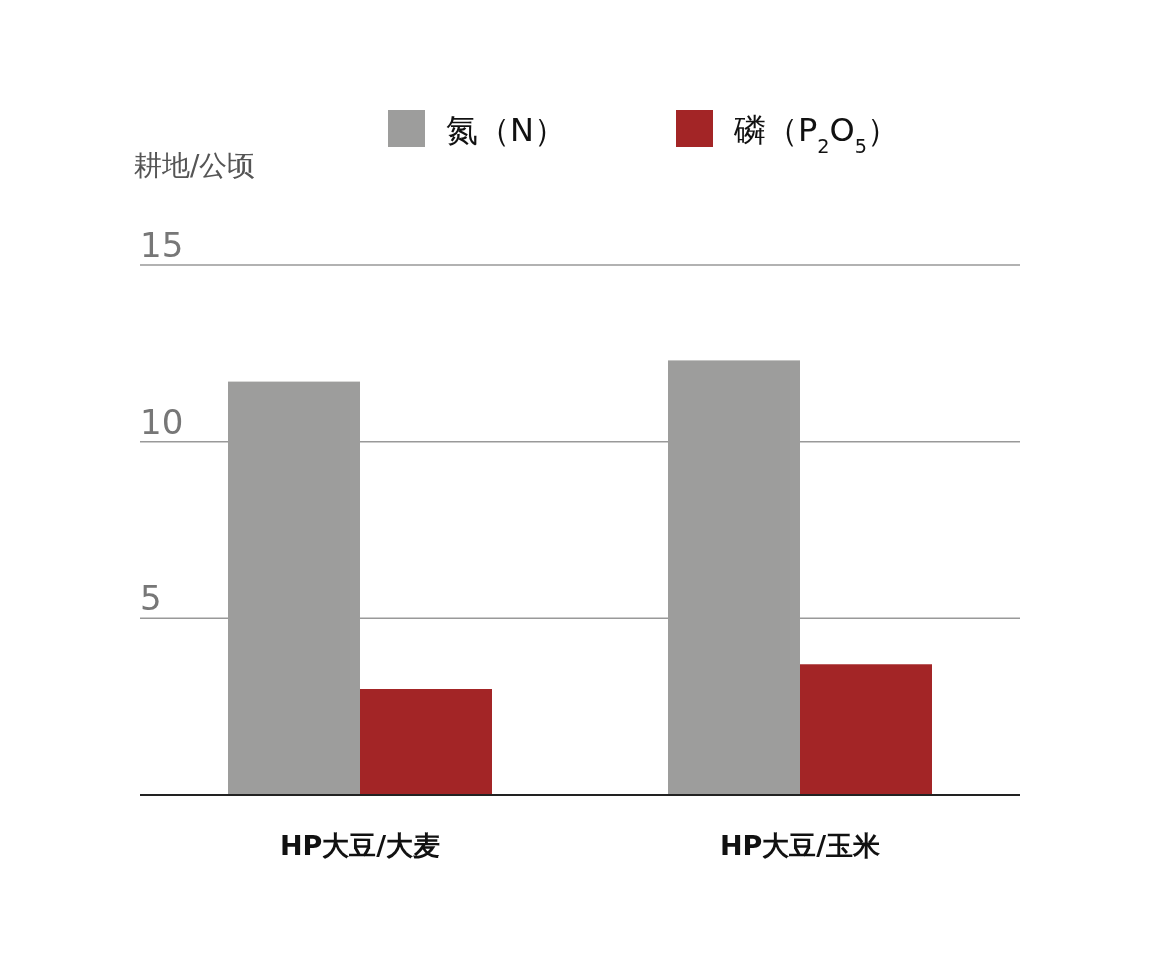 Image resolution: width=1165 pixels, height=976 pixels. I want to click on y-axis-title: 耕地/公顷, so click(195, 165).